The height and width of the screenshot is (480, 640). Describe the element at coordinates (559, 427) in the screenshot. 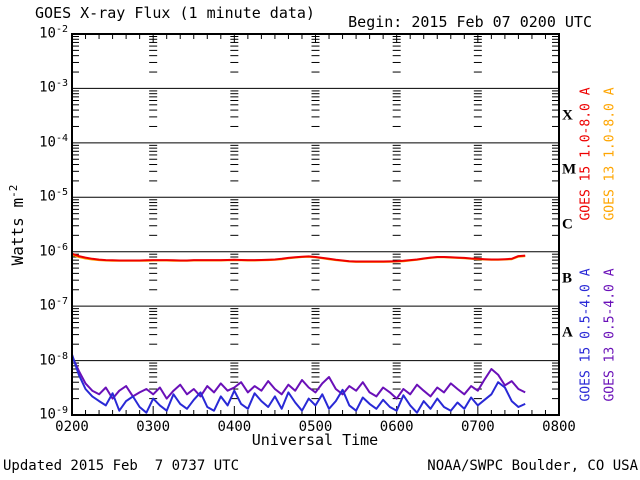

I see `x-tick-label: 0800` at that location.